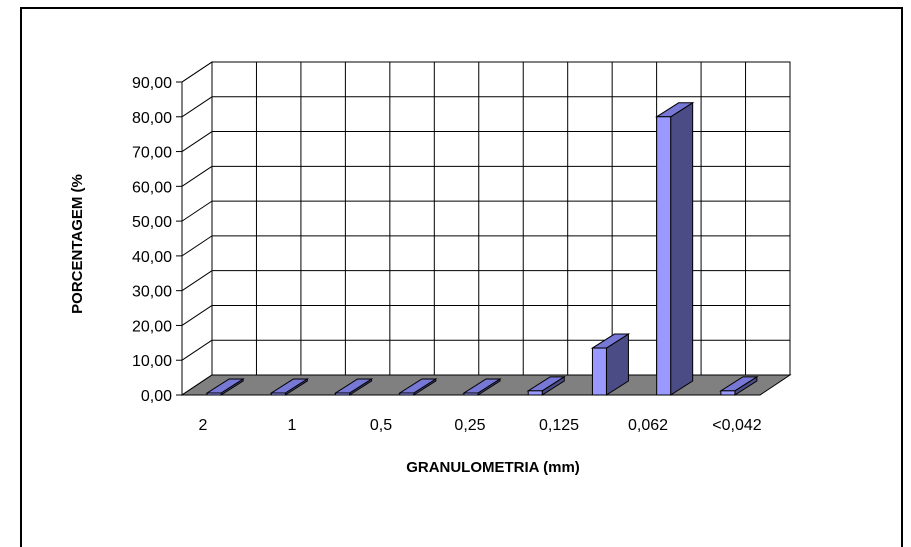 Image resolution: width=911 pixels, height=547 pixels. Describe the element at coordinates (152, 361) in the screenshot. I see `y-tick-label: 10,00` at that location.